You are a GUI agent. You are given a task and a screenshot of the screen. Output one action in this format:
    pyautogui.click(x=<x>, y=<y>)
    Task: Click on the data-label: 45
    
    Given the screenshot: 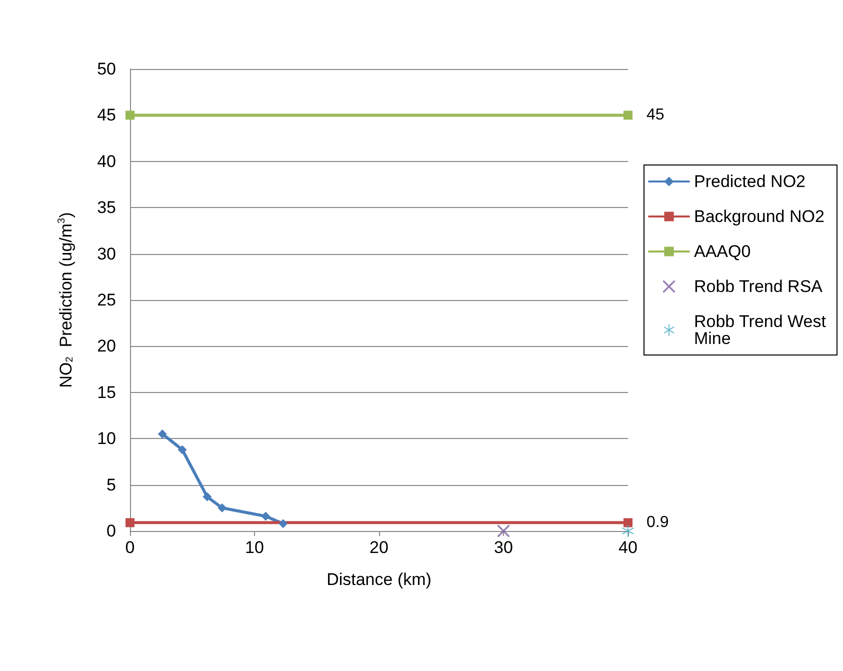 What is the action you would take?
    pyautogui.click(x=655, y=115)
    